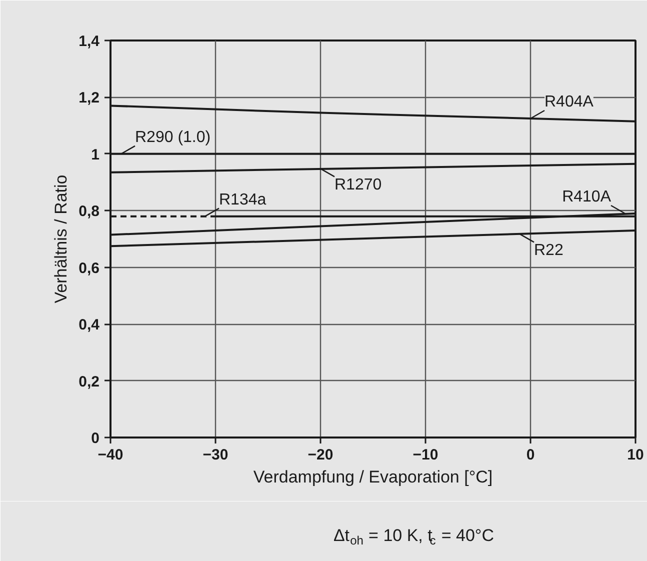 This screenshot has width=647, height=561. What do you see at coordinates (89, 325) in the screenshot?
I see `y-tick-label: 0,4` at bounding box center [89, 325].